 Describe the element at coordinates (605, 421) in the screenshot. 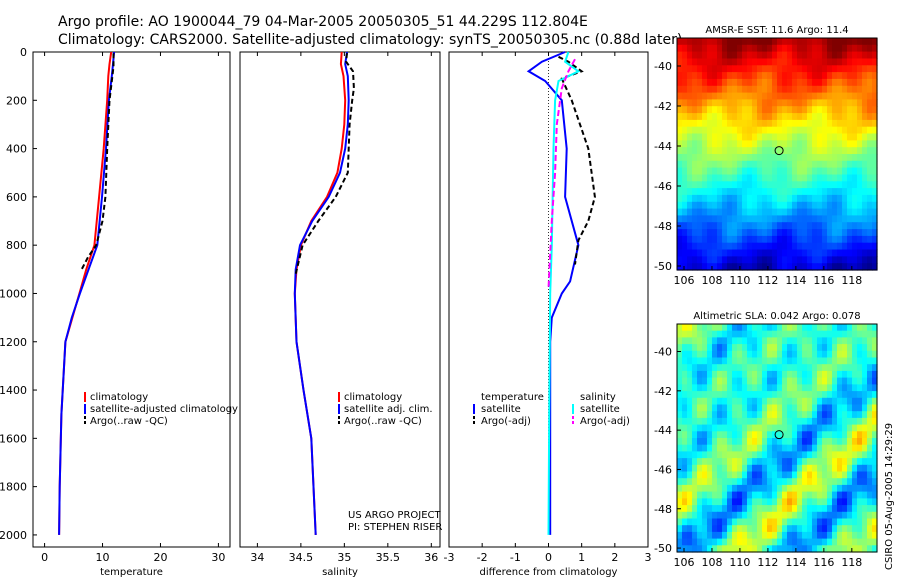

I see `legend-entry: Argo(-adj)` at that location.